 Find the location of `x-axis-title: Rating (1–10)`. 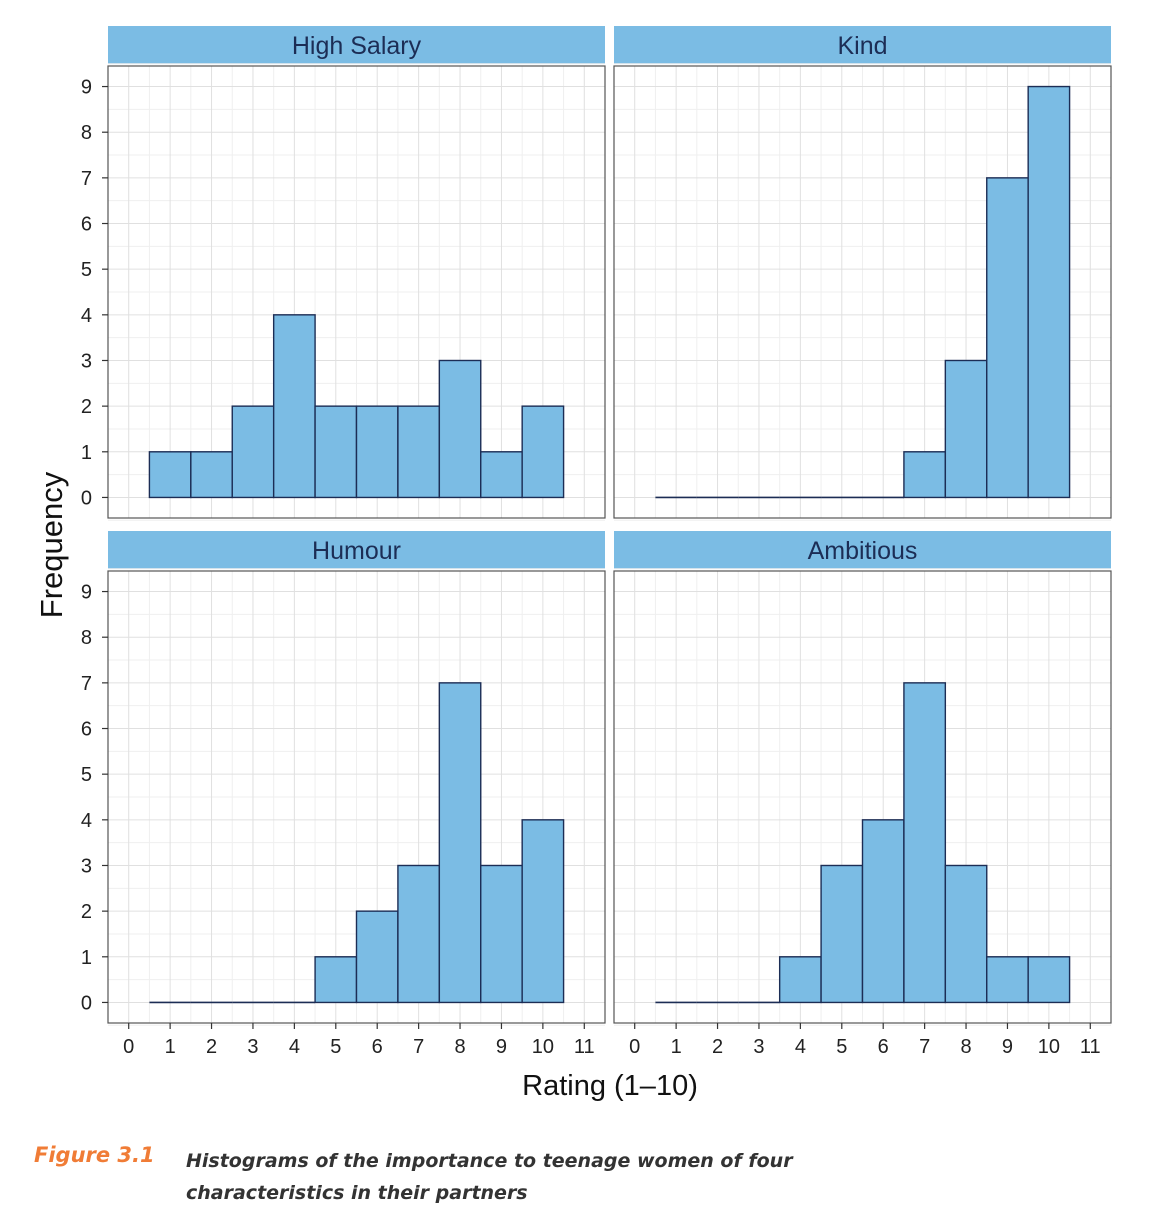

x-axis-title: Rating (1–10) is located at coordinates (610, 1086).